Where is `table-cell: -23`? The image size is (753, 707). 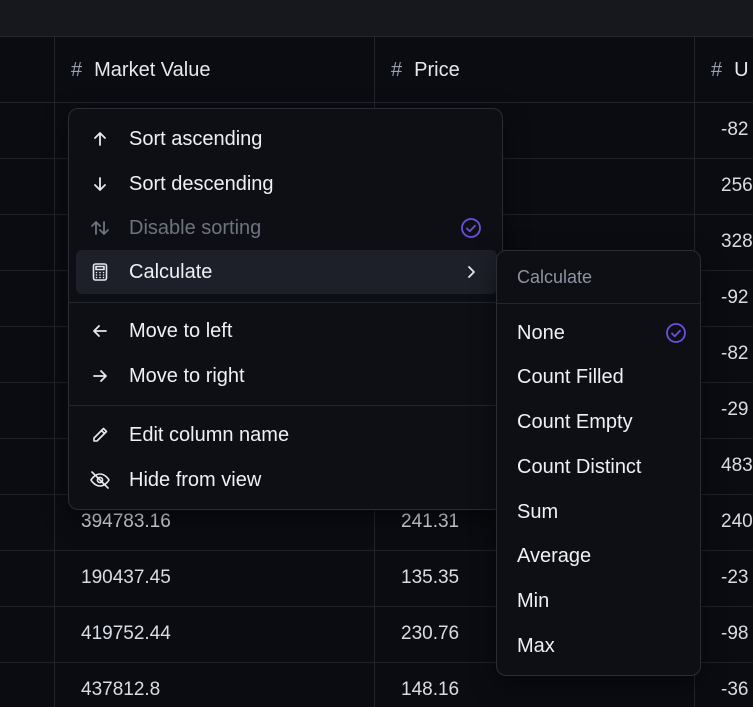
table-cell: -23 is located at coordinates (735, 577).